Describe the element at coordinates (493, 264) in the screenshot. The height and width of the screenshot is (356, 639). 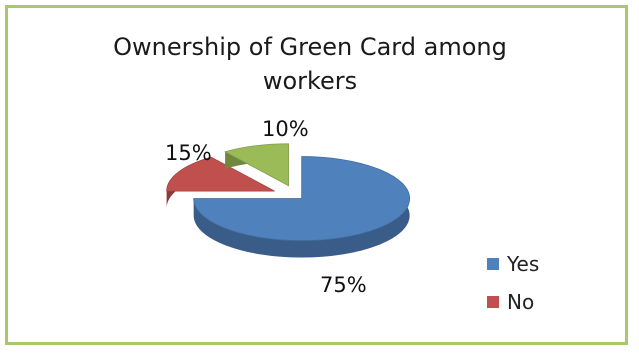
I see `legend-swatch-yes` at that location.